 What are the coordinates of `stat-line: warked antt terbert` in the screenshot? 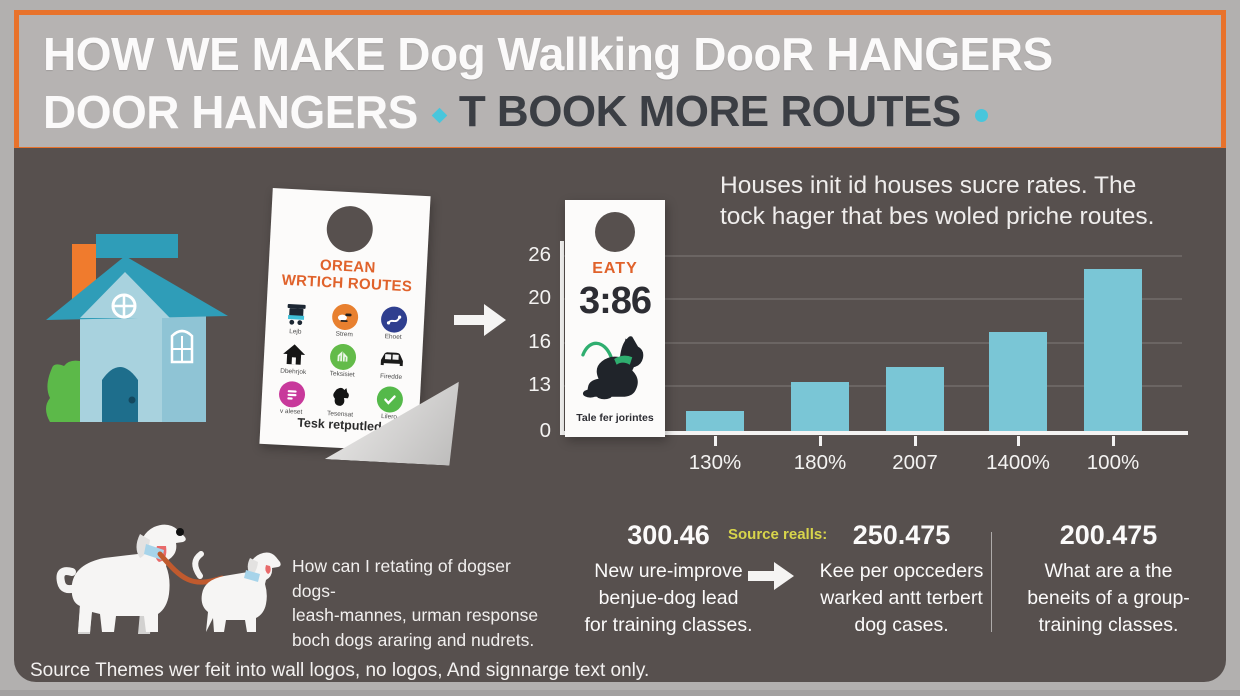 It's located at (901, 598).